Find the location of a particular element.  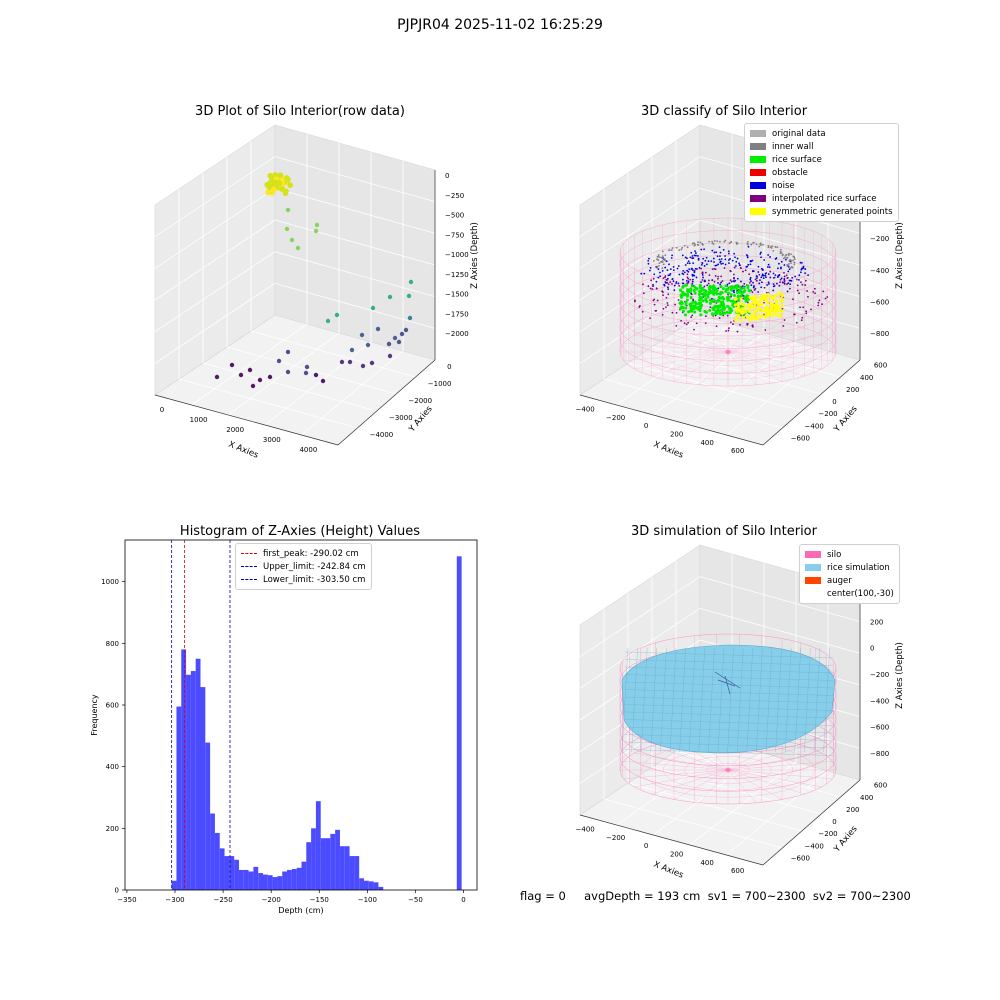

p1-grid-h is located at coordinates (355, 242).